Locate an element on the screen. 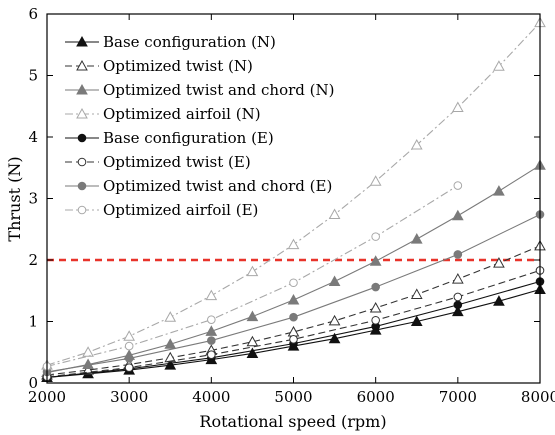 The width and height of the screenshot is (555, 435). legend-label: Base configuration (N) is located at coordinates (189, 42).